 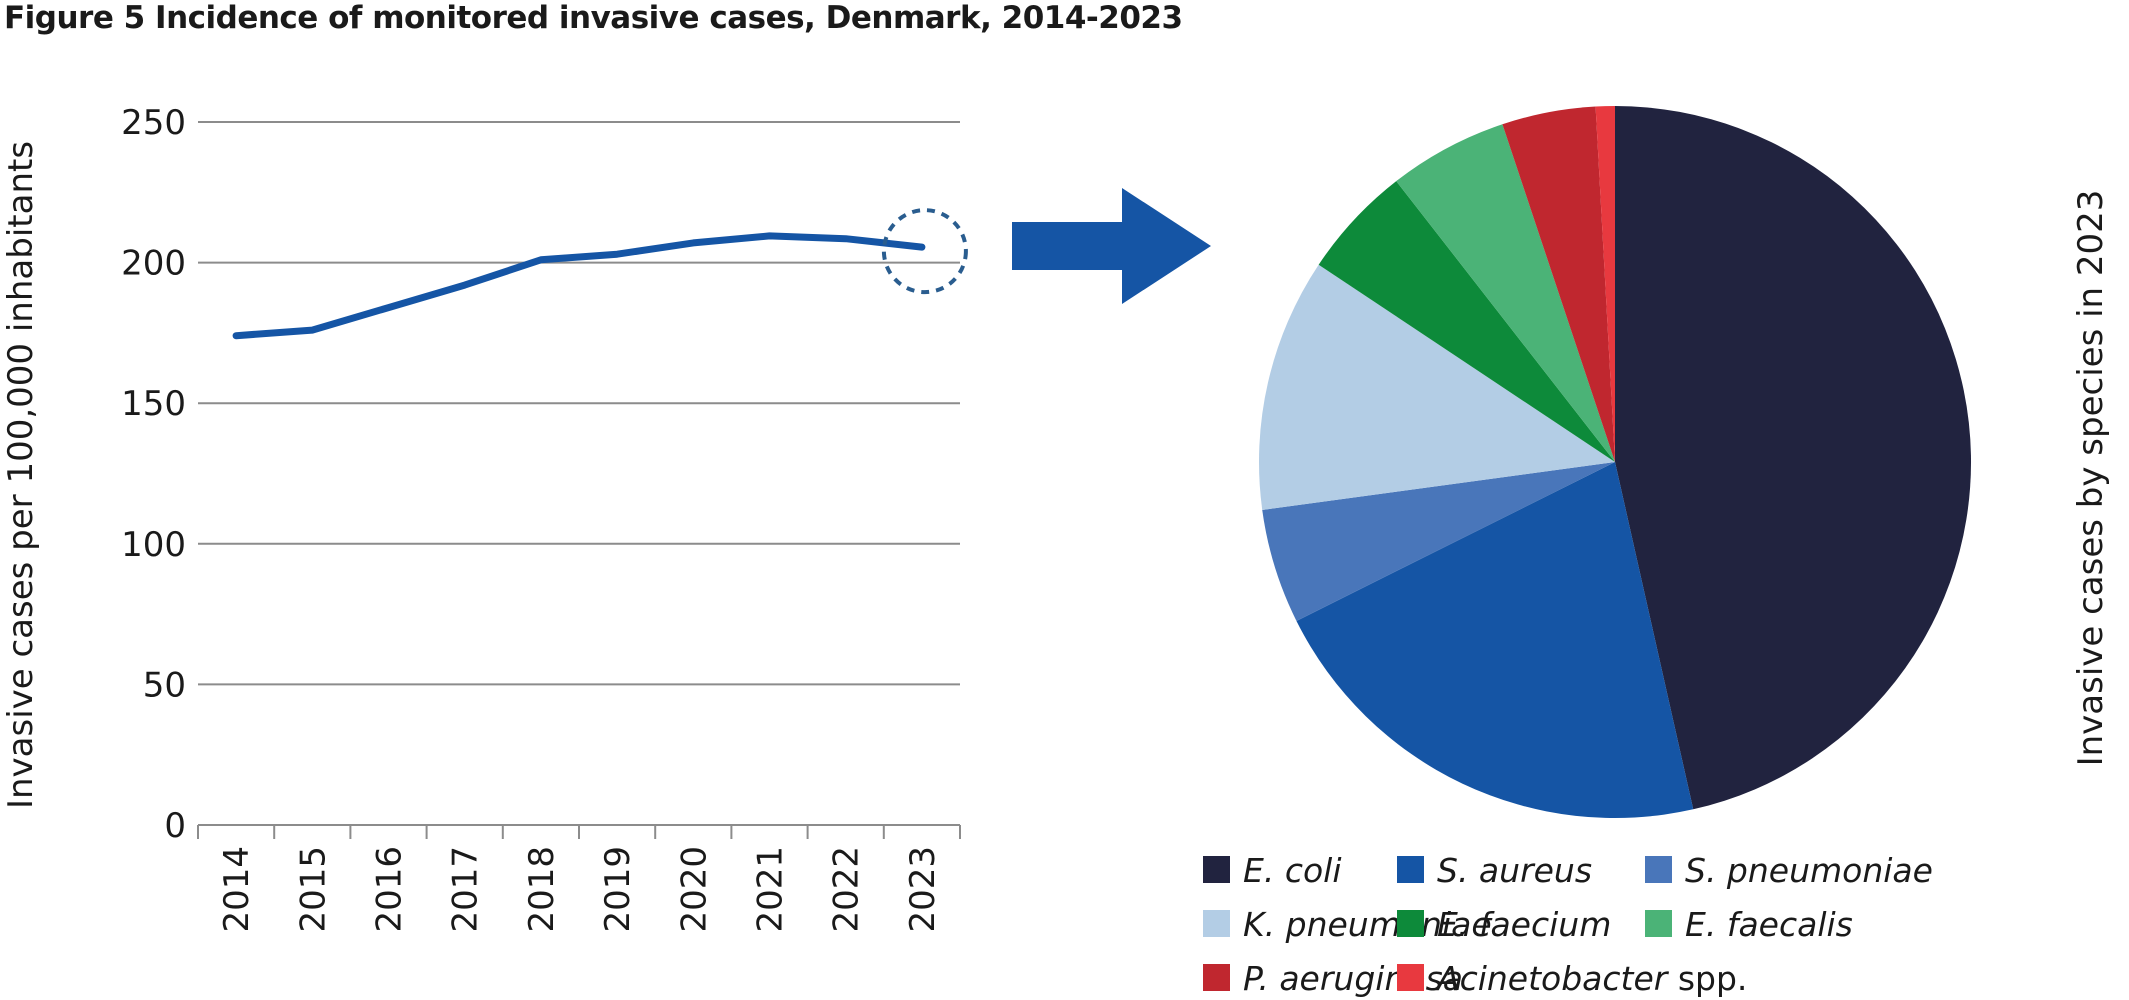 I want to click on legend-species-name: S. pneumoniae, so click(x=1809, y=870).